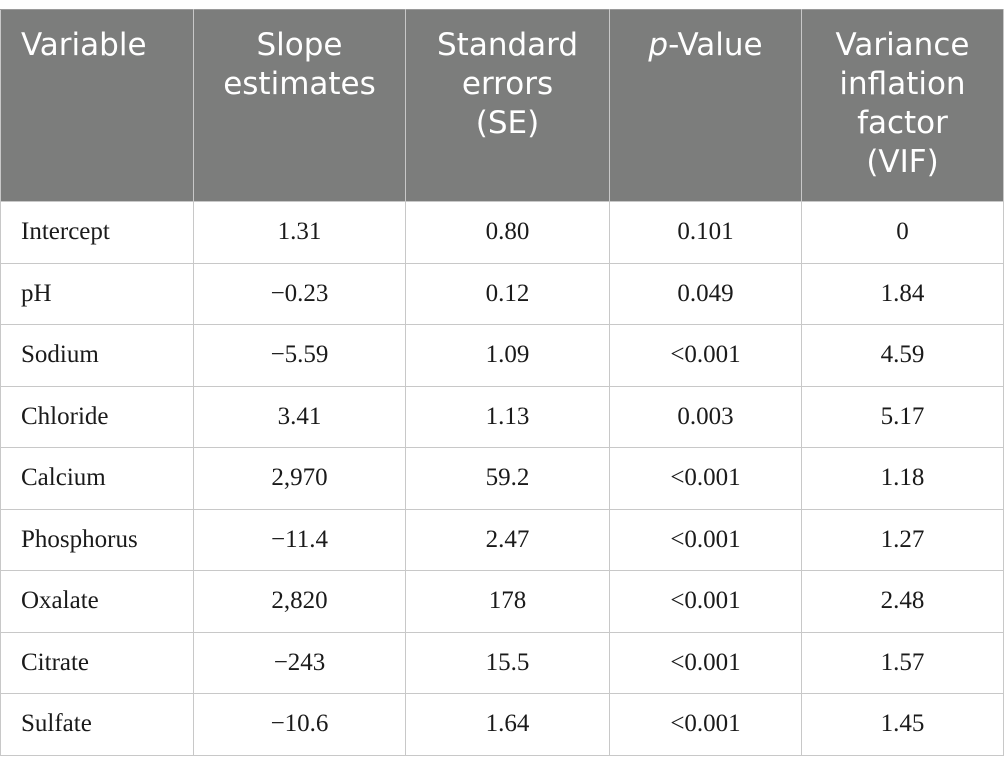  I want to click on header-vif: Variance inflation factor (VIF), so click(902, 105).